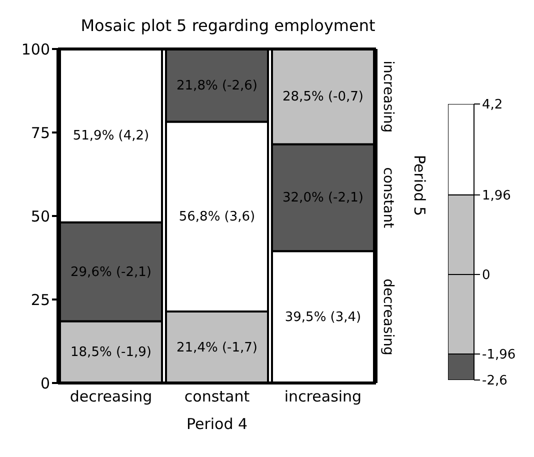 Image resolution: width=534 pixels, height=457 pixels. Describe the element at coordinates (388, 317) in the screenshot. I see `text: decreasing` at that location.